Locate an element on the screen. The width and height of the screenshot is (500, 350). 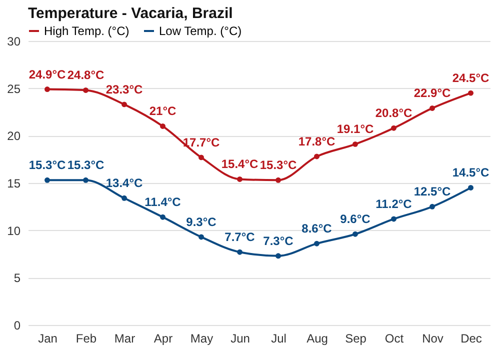
y-tick-label: 20 is located at coordinates (14, 136).